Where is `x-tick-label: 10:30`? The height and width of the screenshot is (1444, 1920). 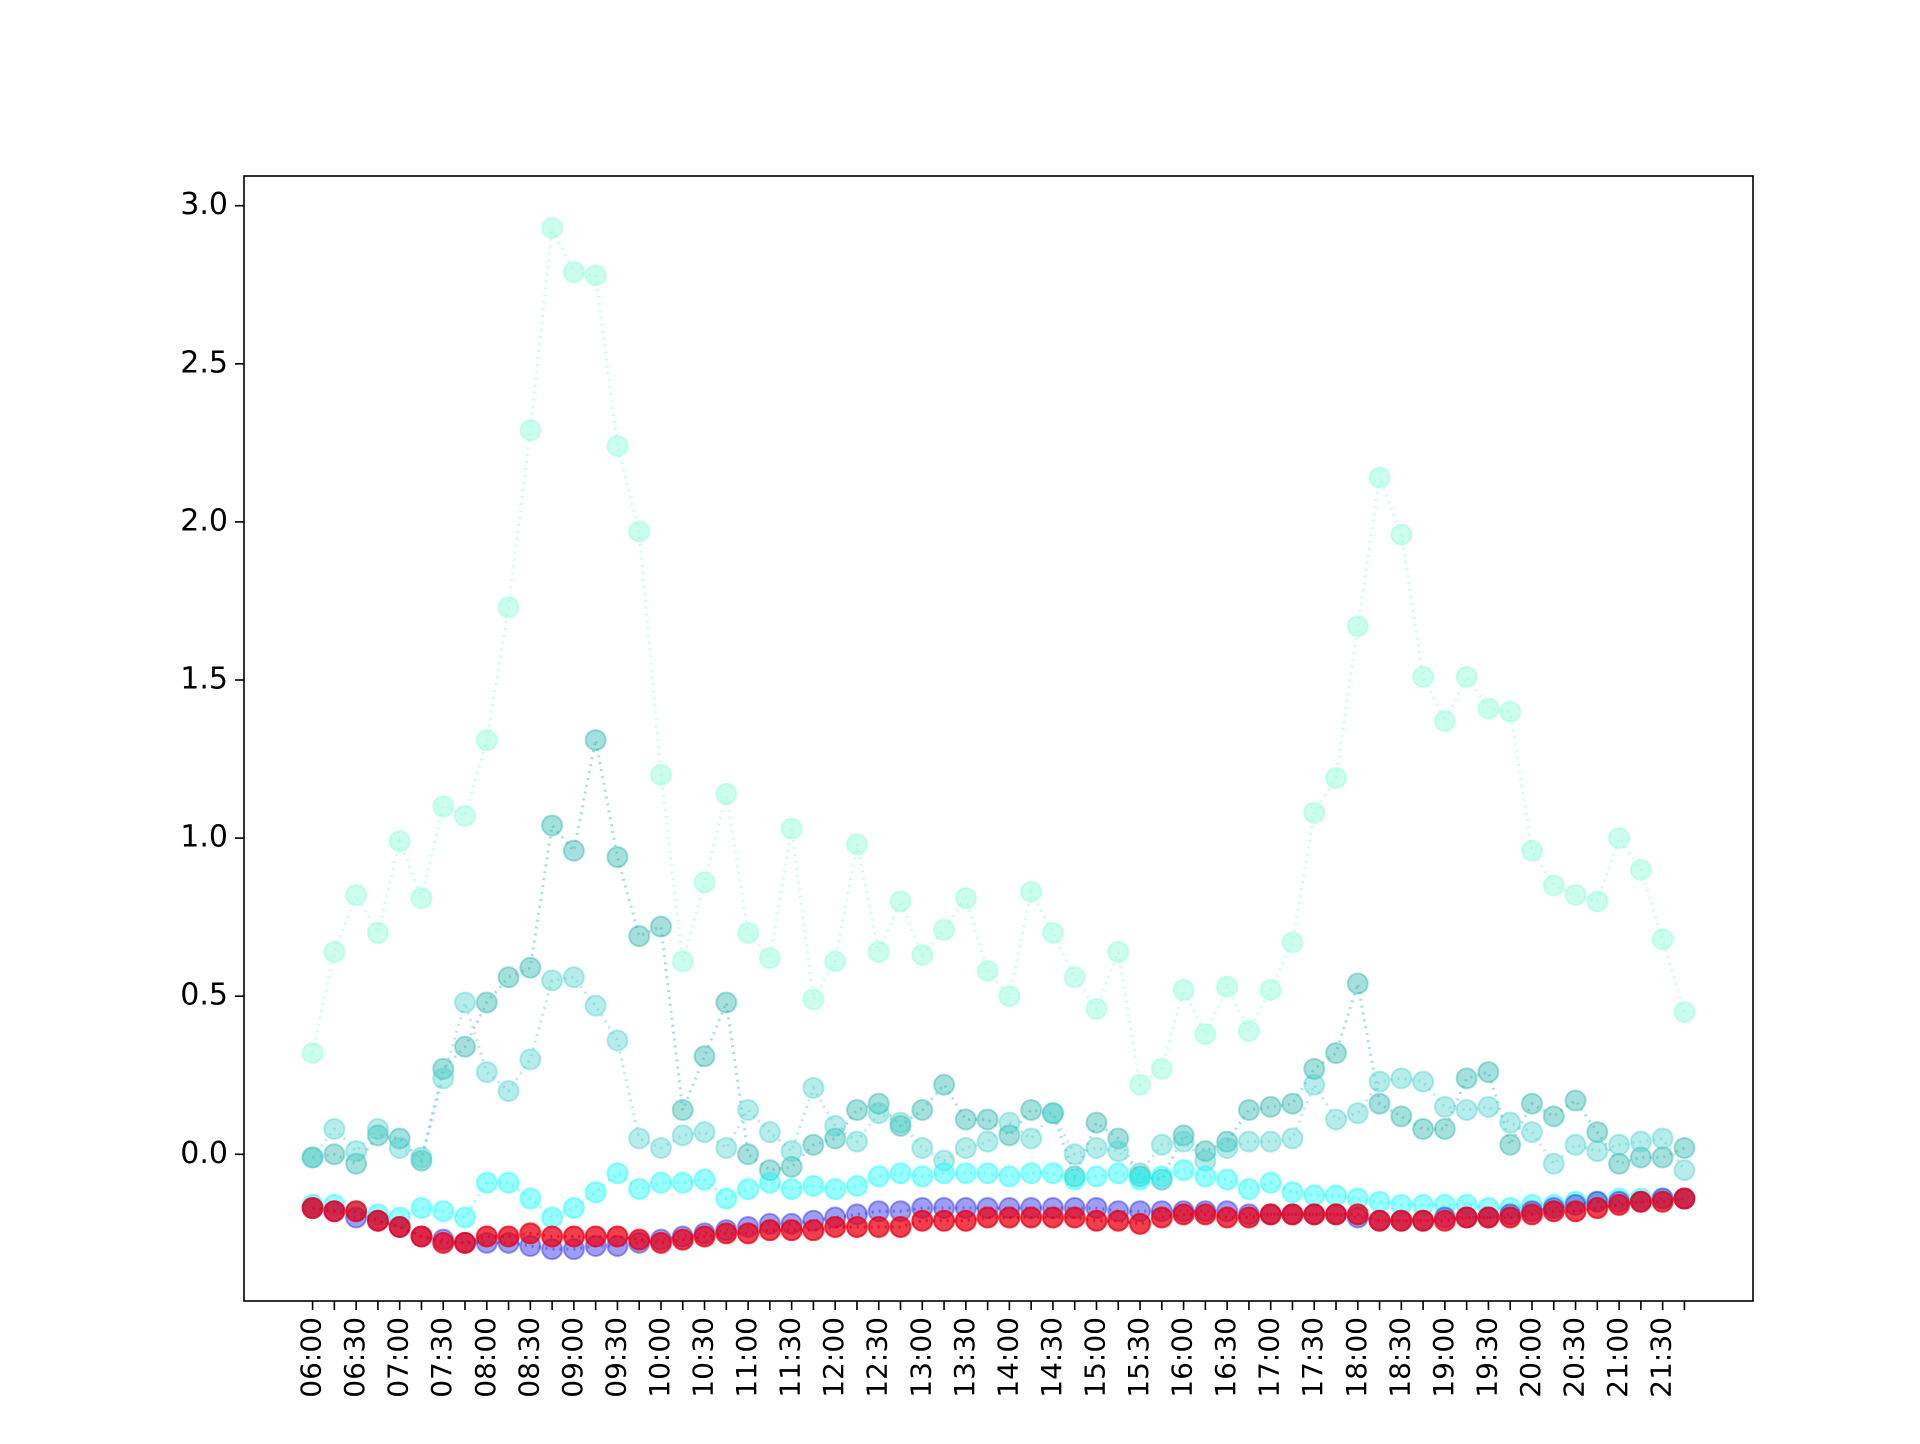 x-tick-label: 10:30 is located at coordinates (703, 1357).